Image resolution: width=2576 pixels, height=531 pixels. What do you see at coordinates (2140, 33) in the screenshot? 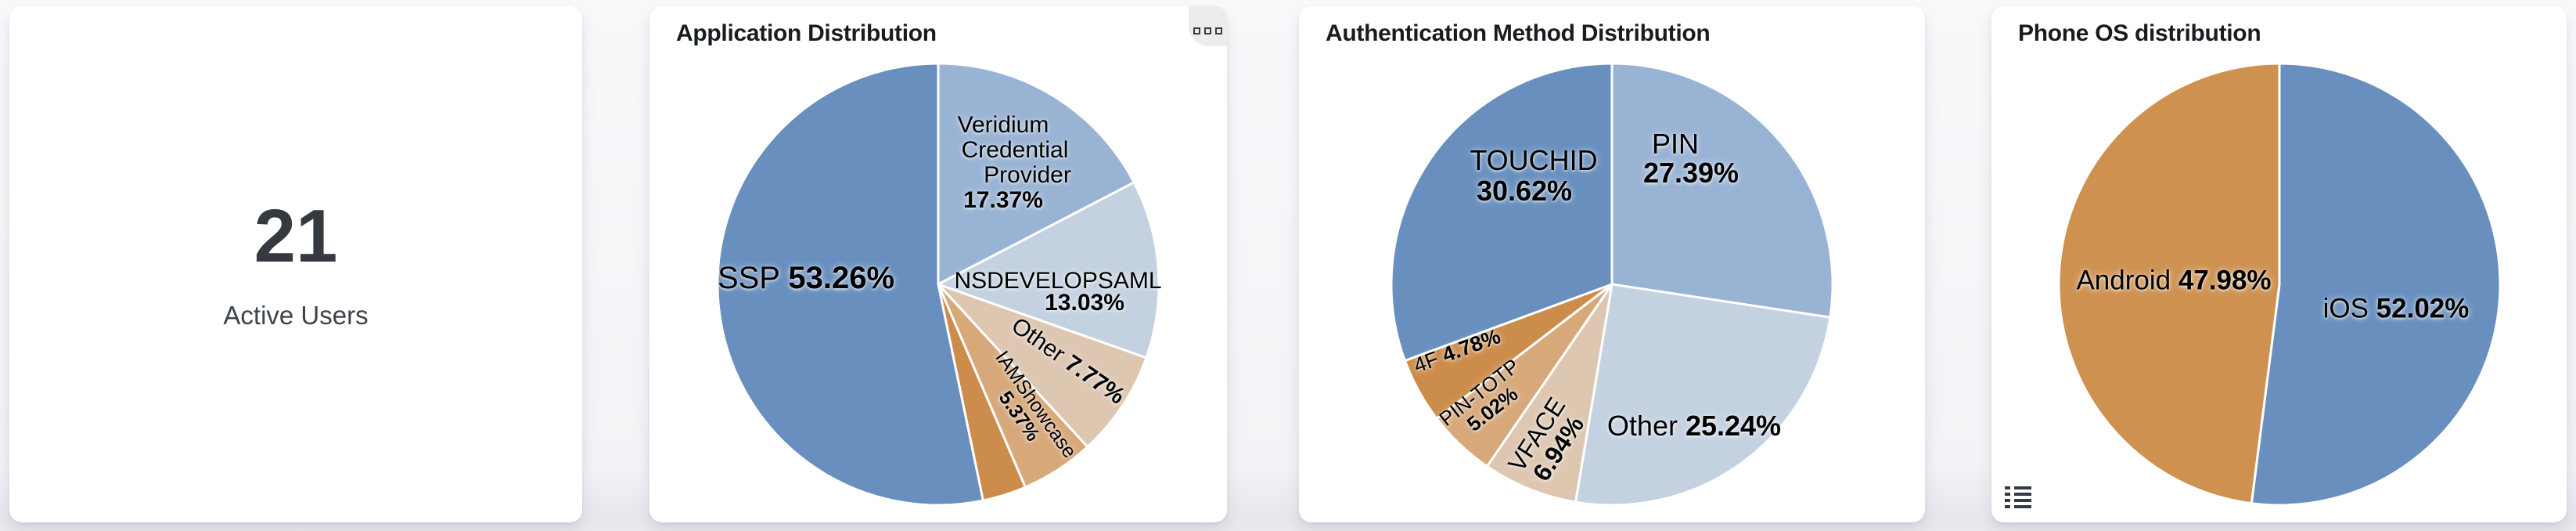
I see `phone-os-title: Phone OS distribution` at bounding box center [2140, 33].